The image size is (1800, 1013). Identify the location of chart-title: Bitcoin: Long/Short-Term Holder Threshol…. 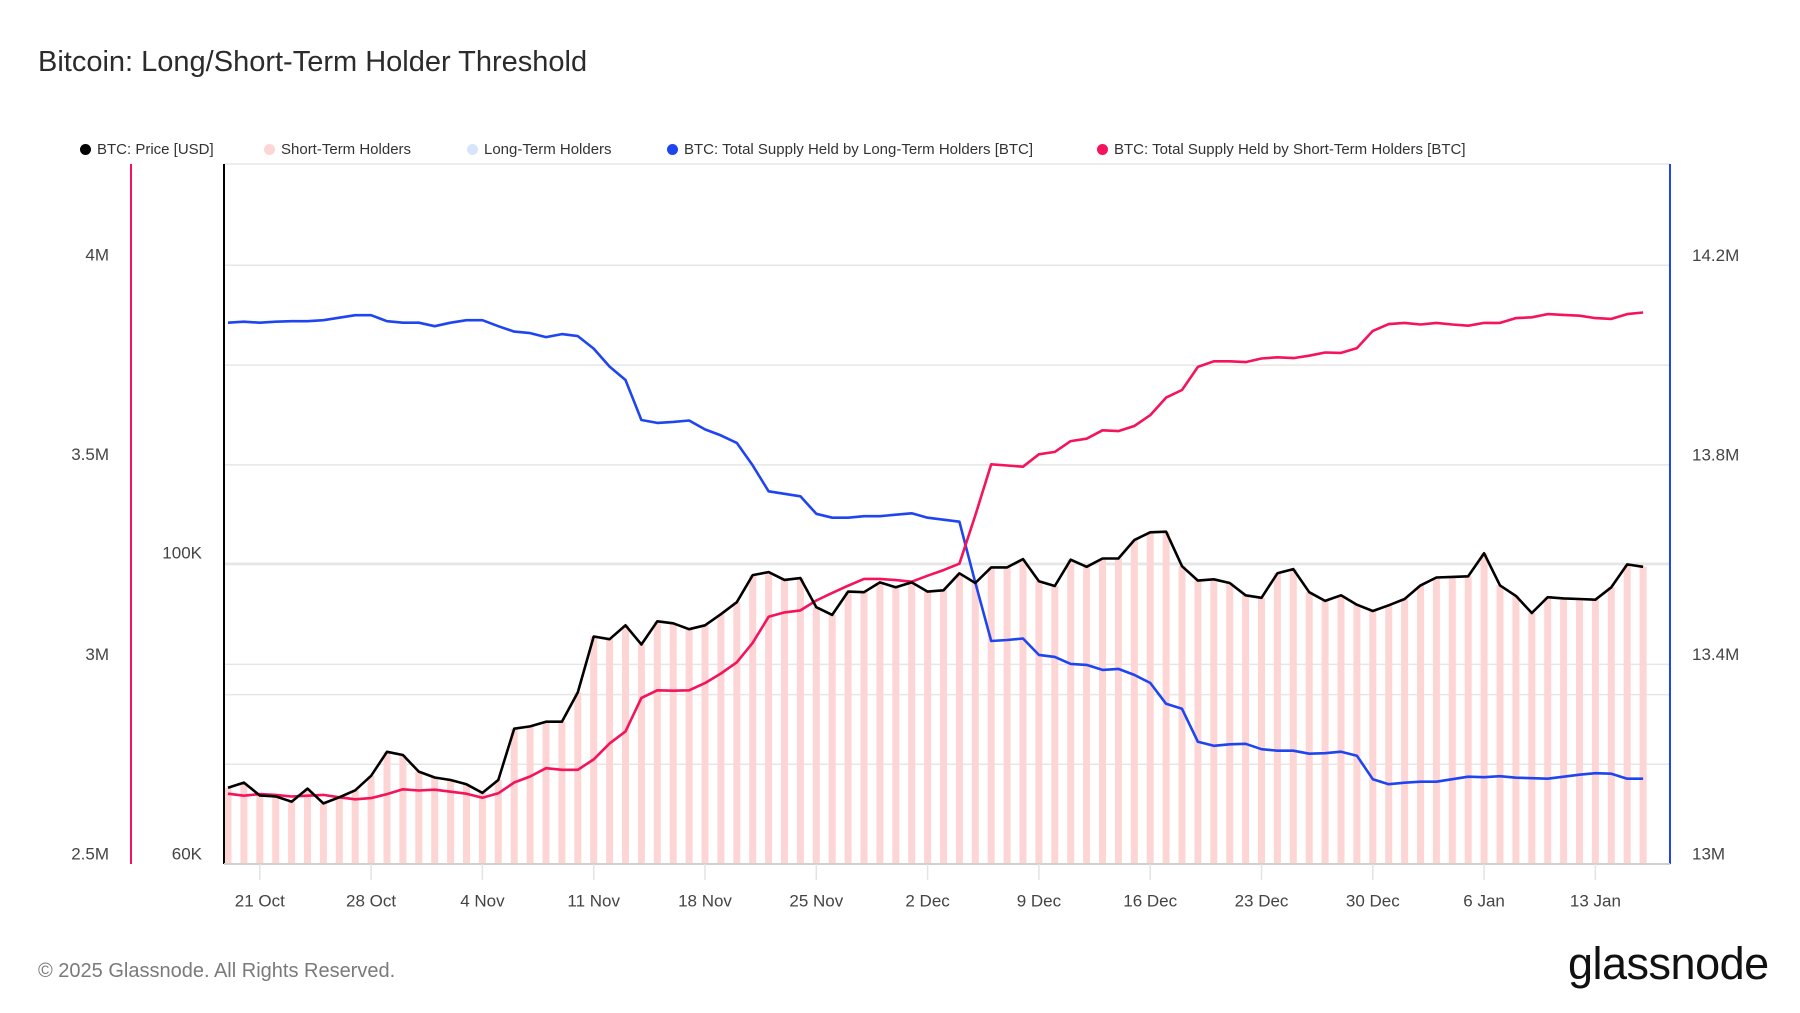
(313, 62).